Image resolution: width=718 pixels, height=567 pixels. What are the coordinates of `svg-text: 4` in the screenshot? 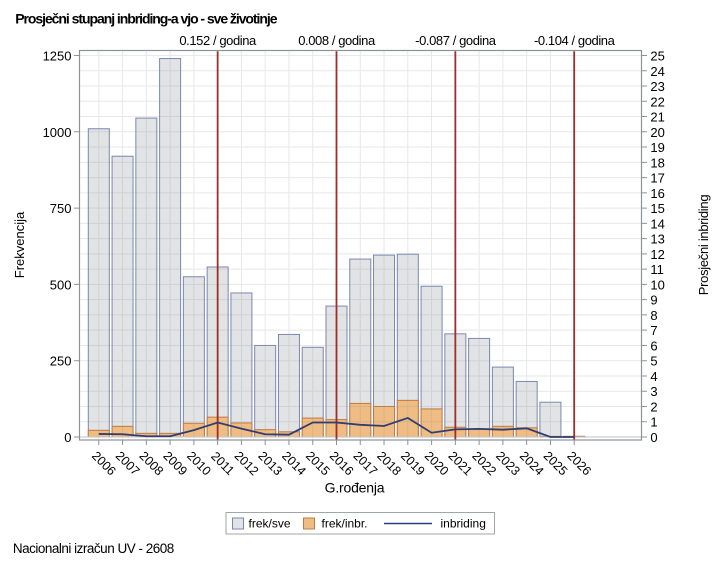 It's located at (653, 376).